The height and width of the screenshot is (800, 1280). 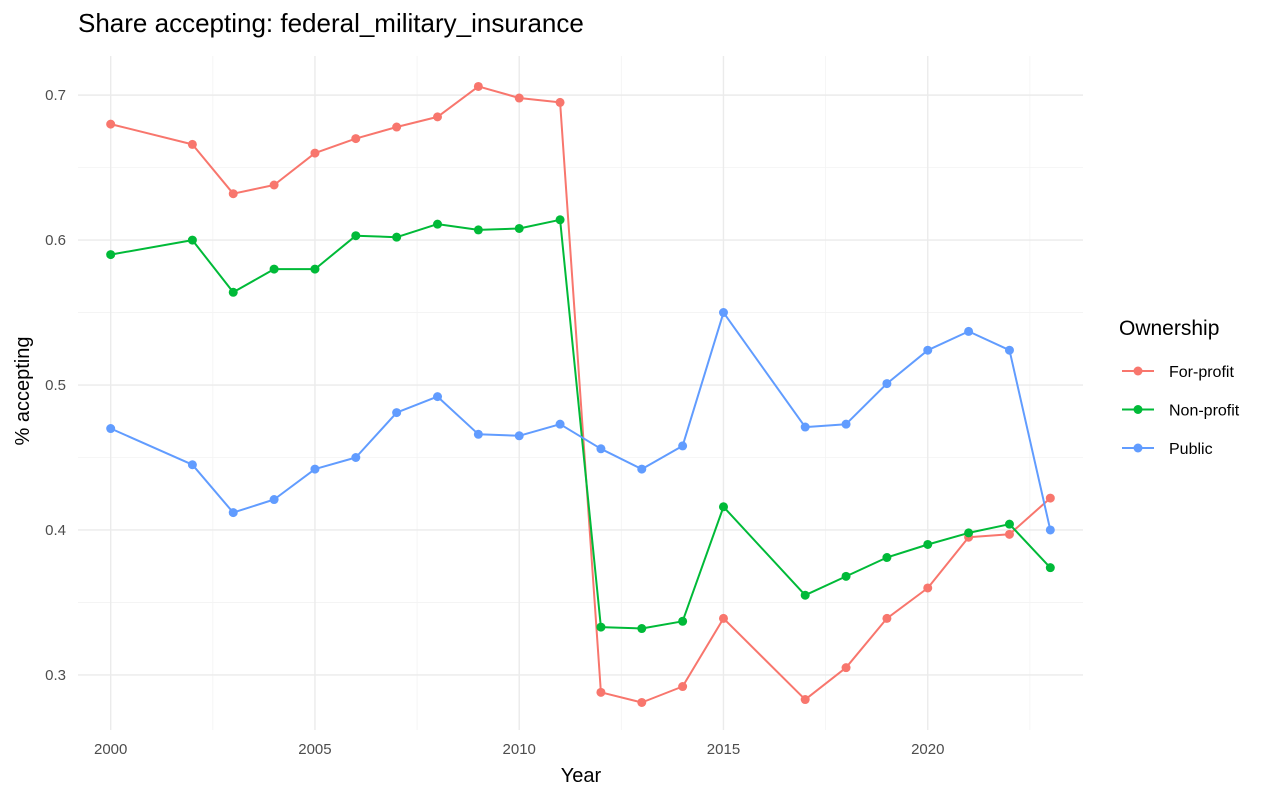 I want to click on y-tick-label: 0.7, so click(x=55, y=95).